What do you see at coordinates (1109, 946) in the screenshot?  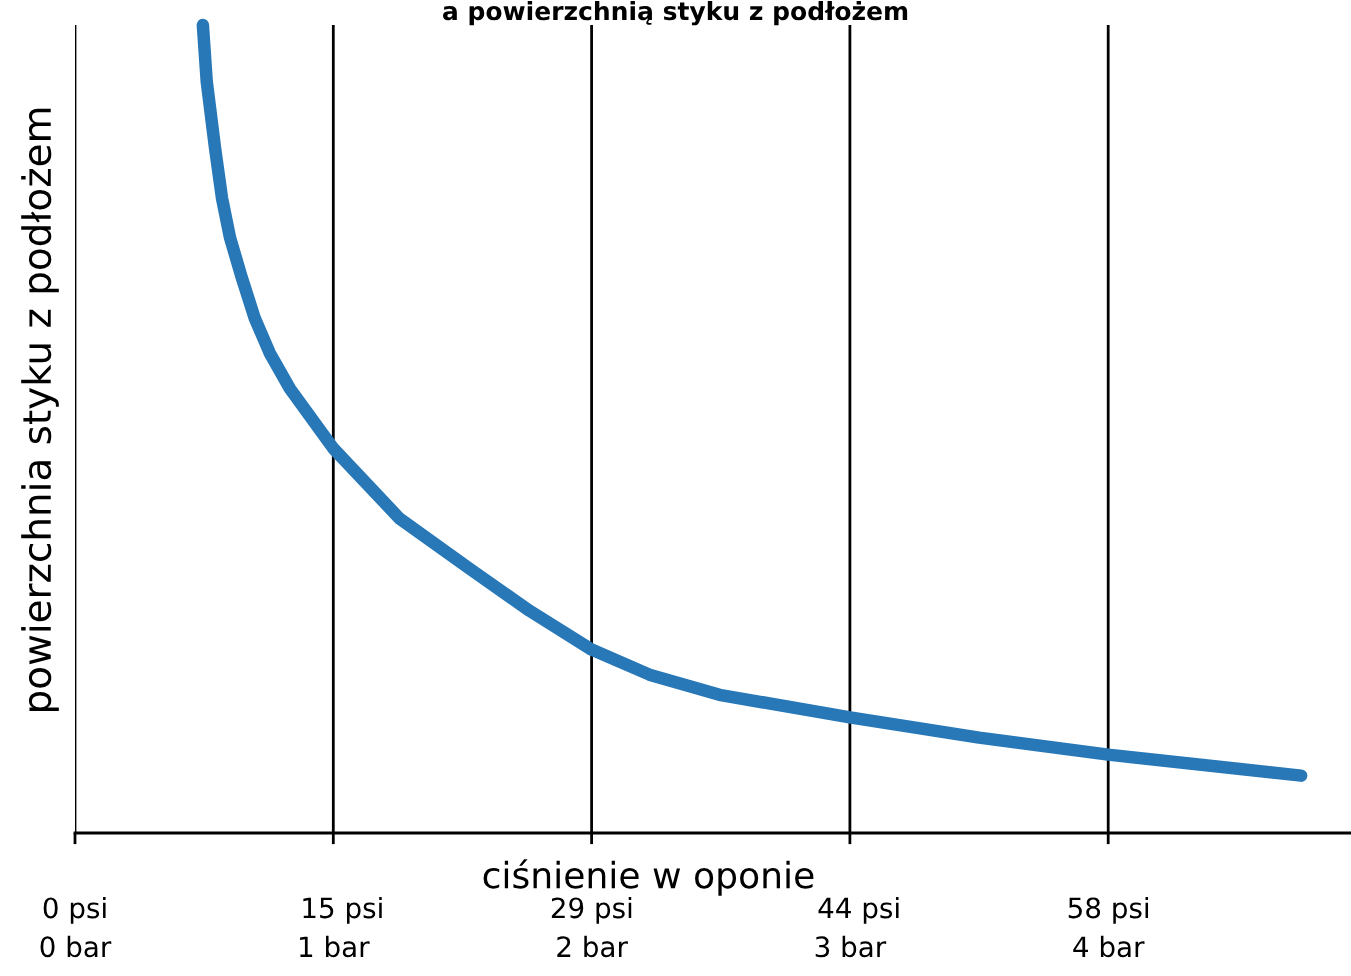 I see `x-tick-label: 4 bar` at bounding box center [1109, 946].